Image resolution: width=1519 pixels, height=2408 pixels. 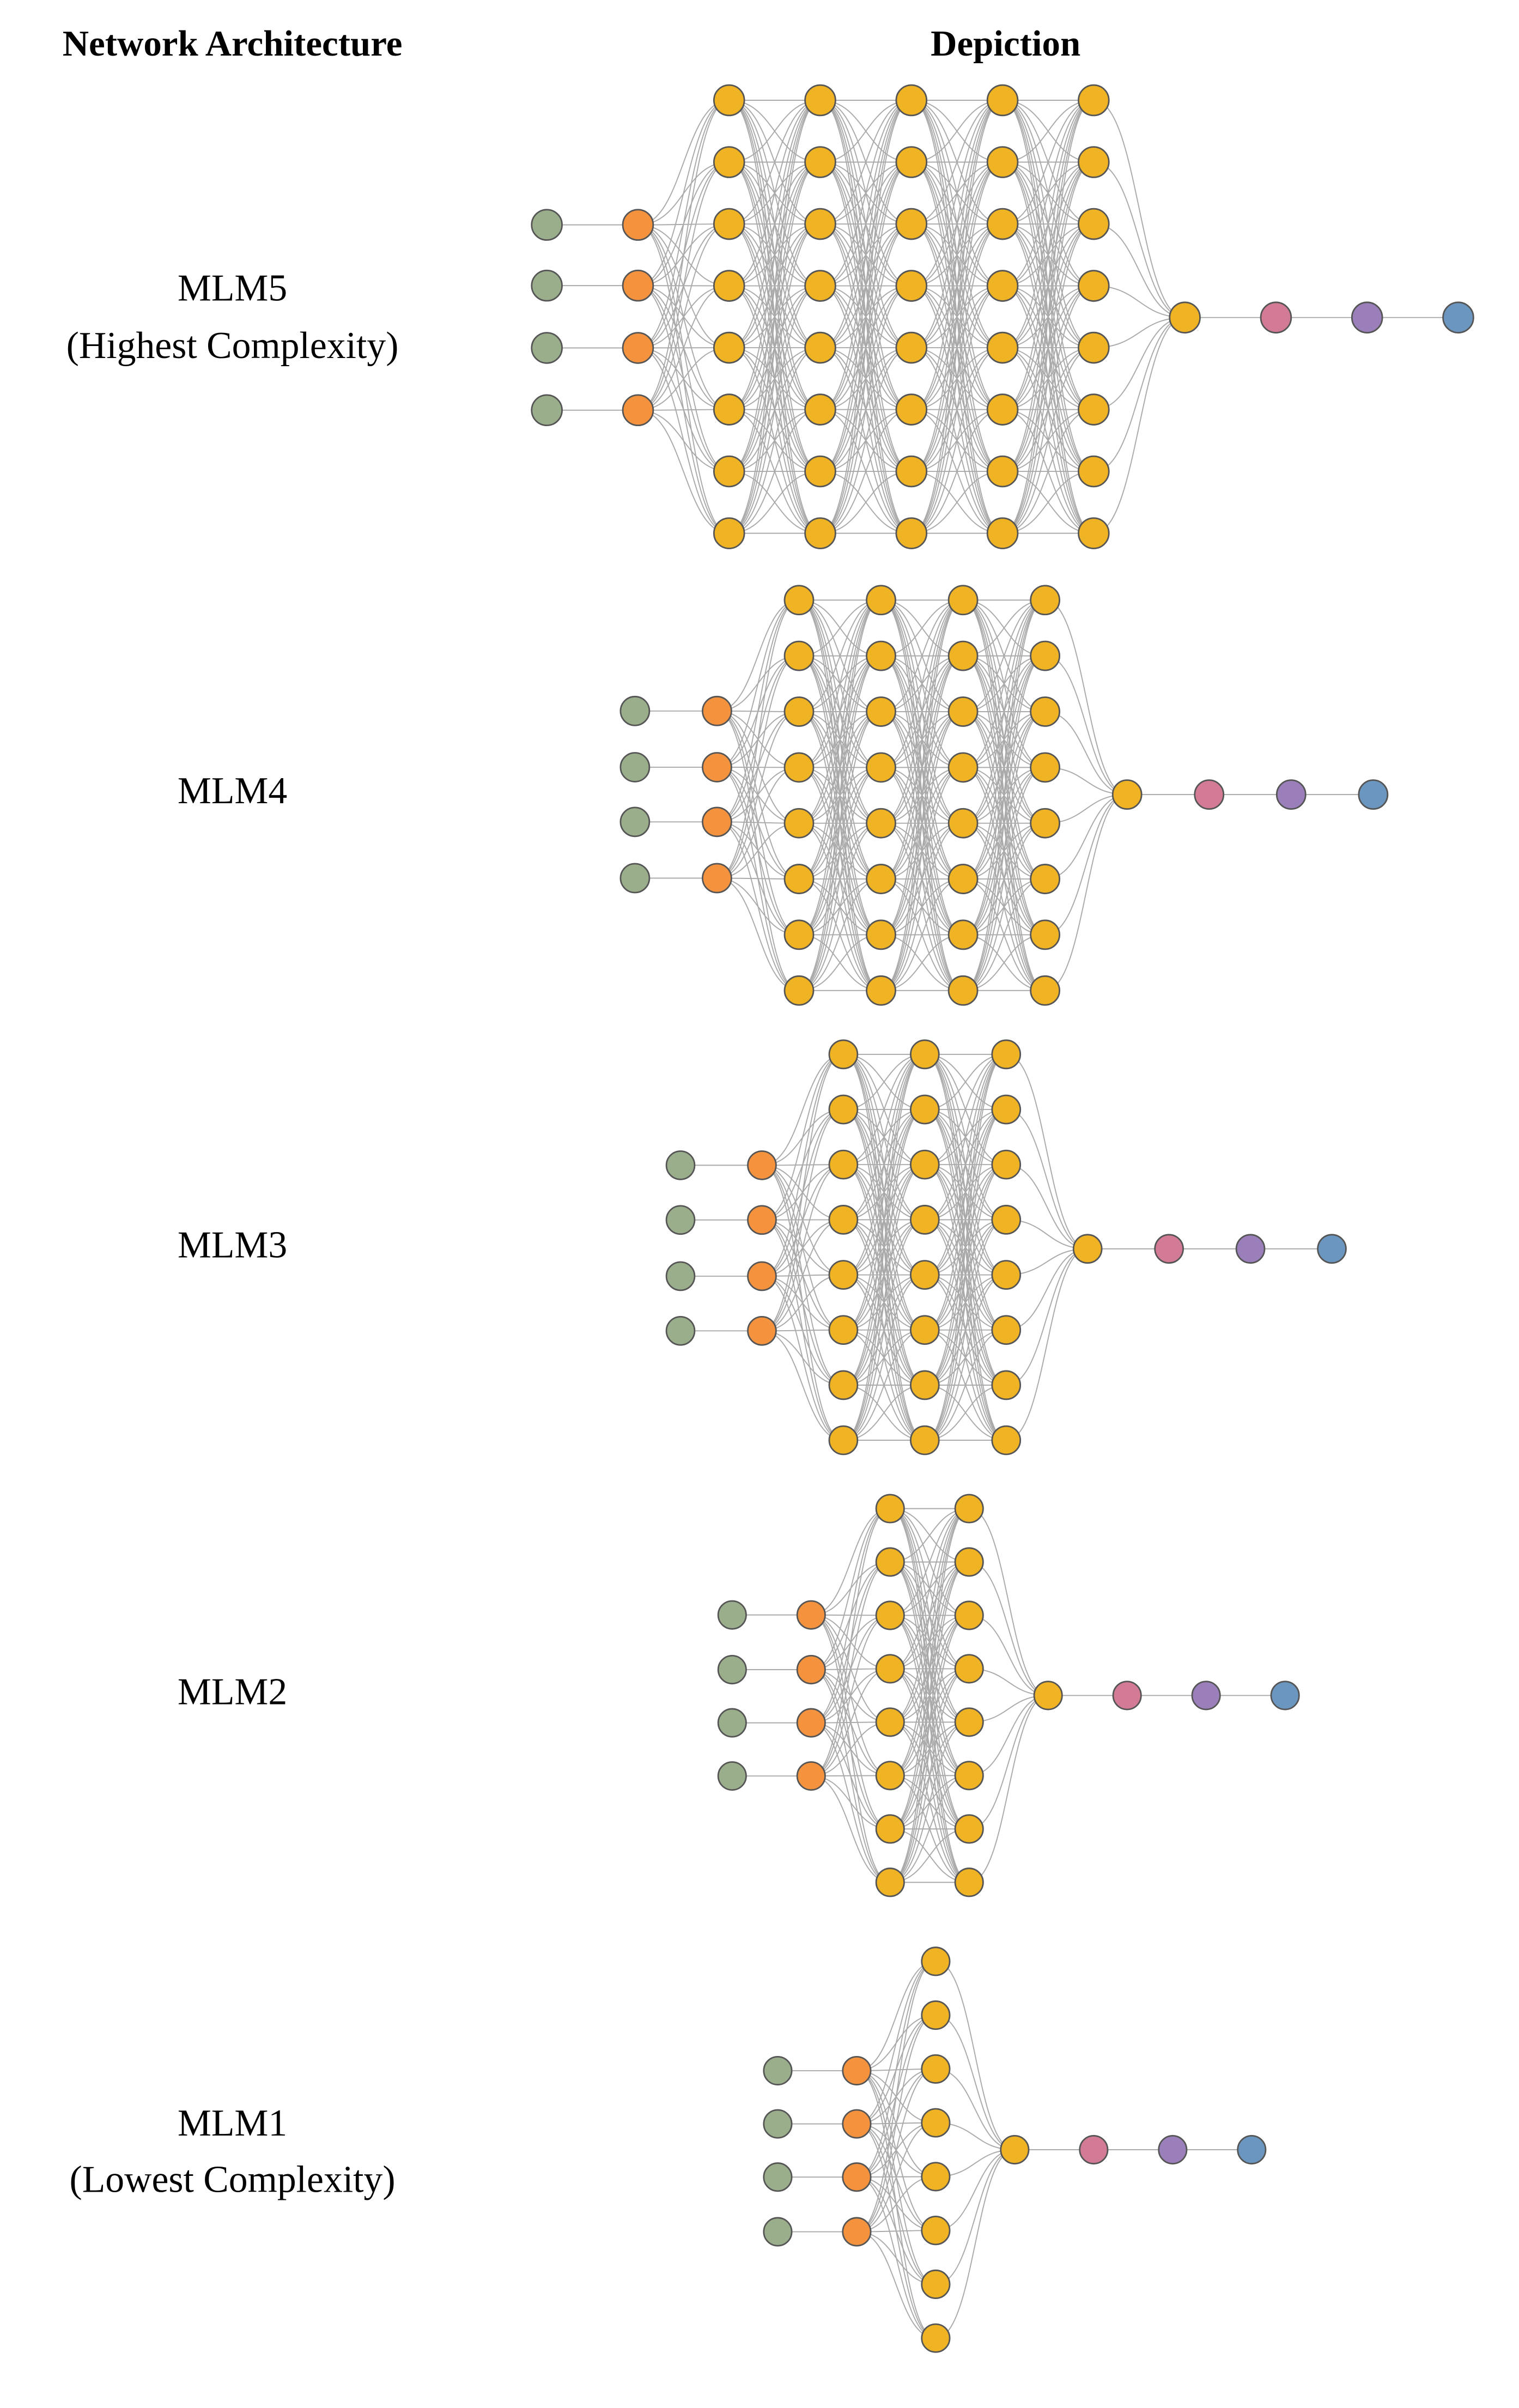 I want to click on row-label: MLM3, so click(x=232, y=1245).